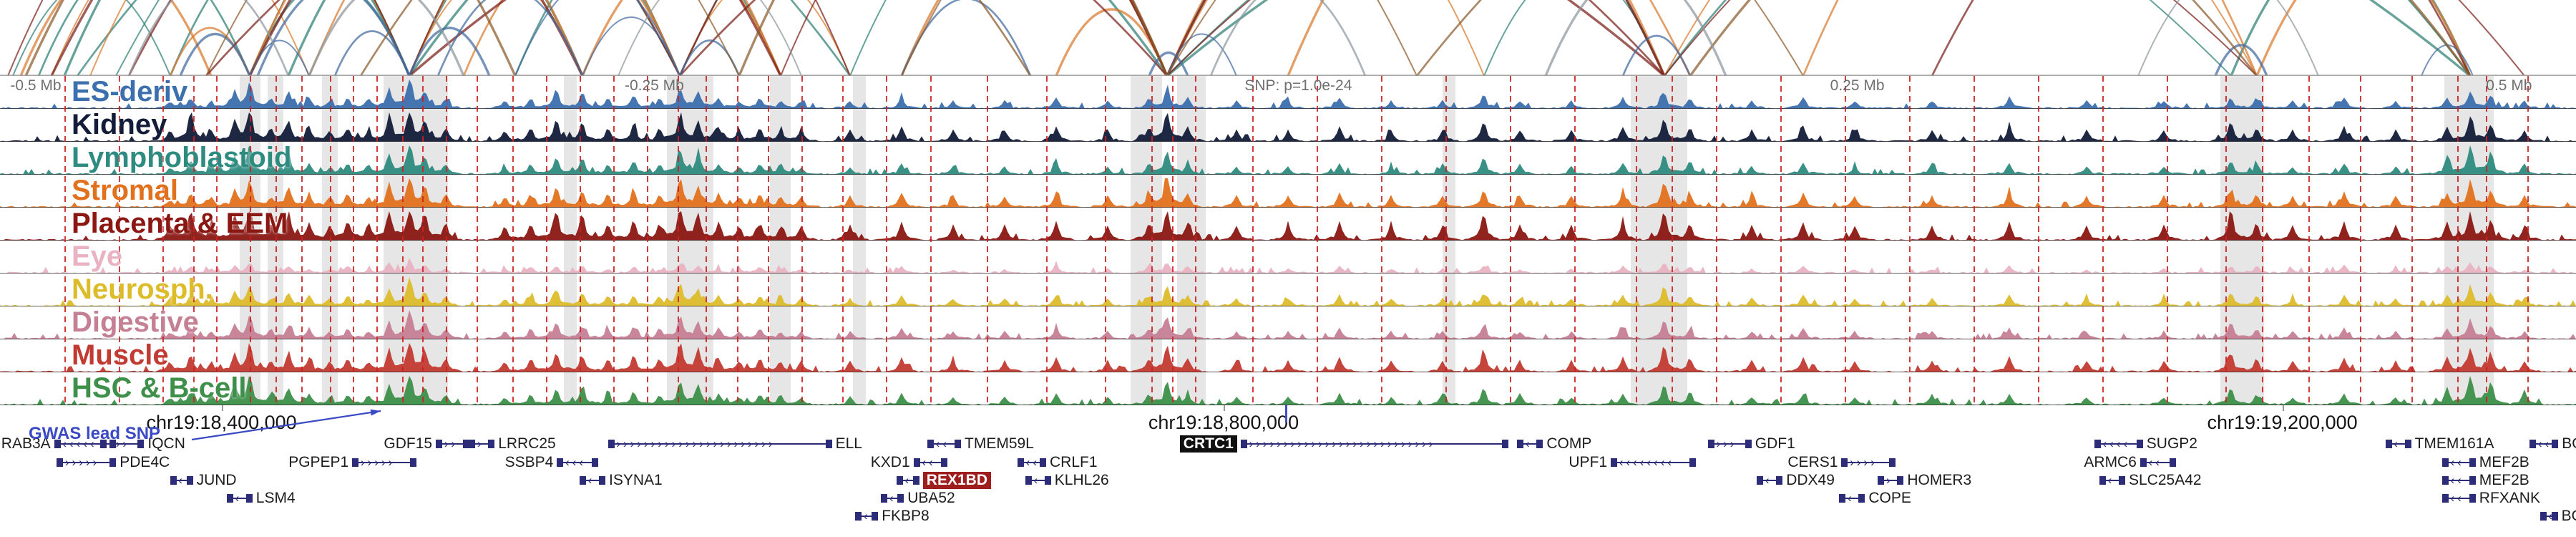 The height and width of the screenshot is (537, 2576). I want to click on track-hsc-b-cell: HSC & B-cell, so click(1288, 388).